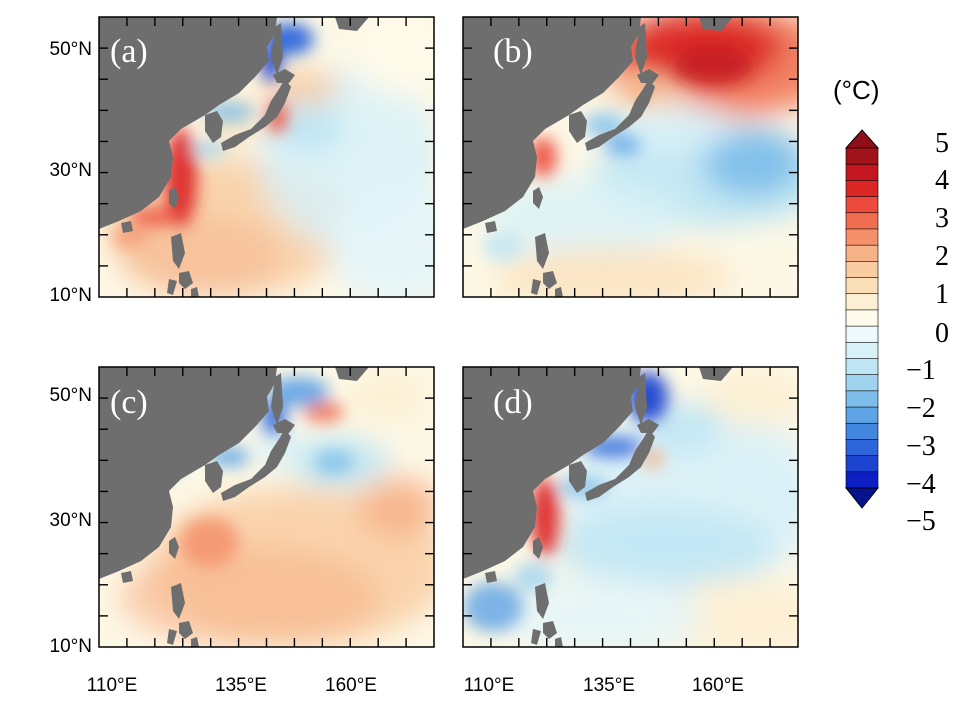 This screenshot has width=967, height=705. What do you see at coordinates (921, 446) in the screenshot?
I see `colorbar-label-minus3: −3` at bounding box center [921, 446].